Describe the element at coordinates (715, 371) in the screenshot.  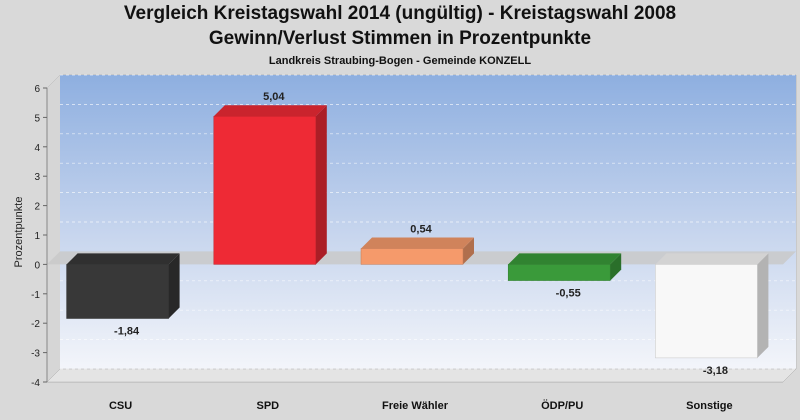
I see `data-label: -3,18` at that location.